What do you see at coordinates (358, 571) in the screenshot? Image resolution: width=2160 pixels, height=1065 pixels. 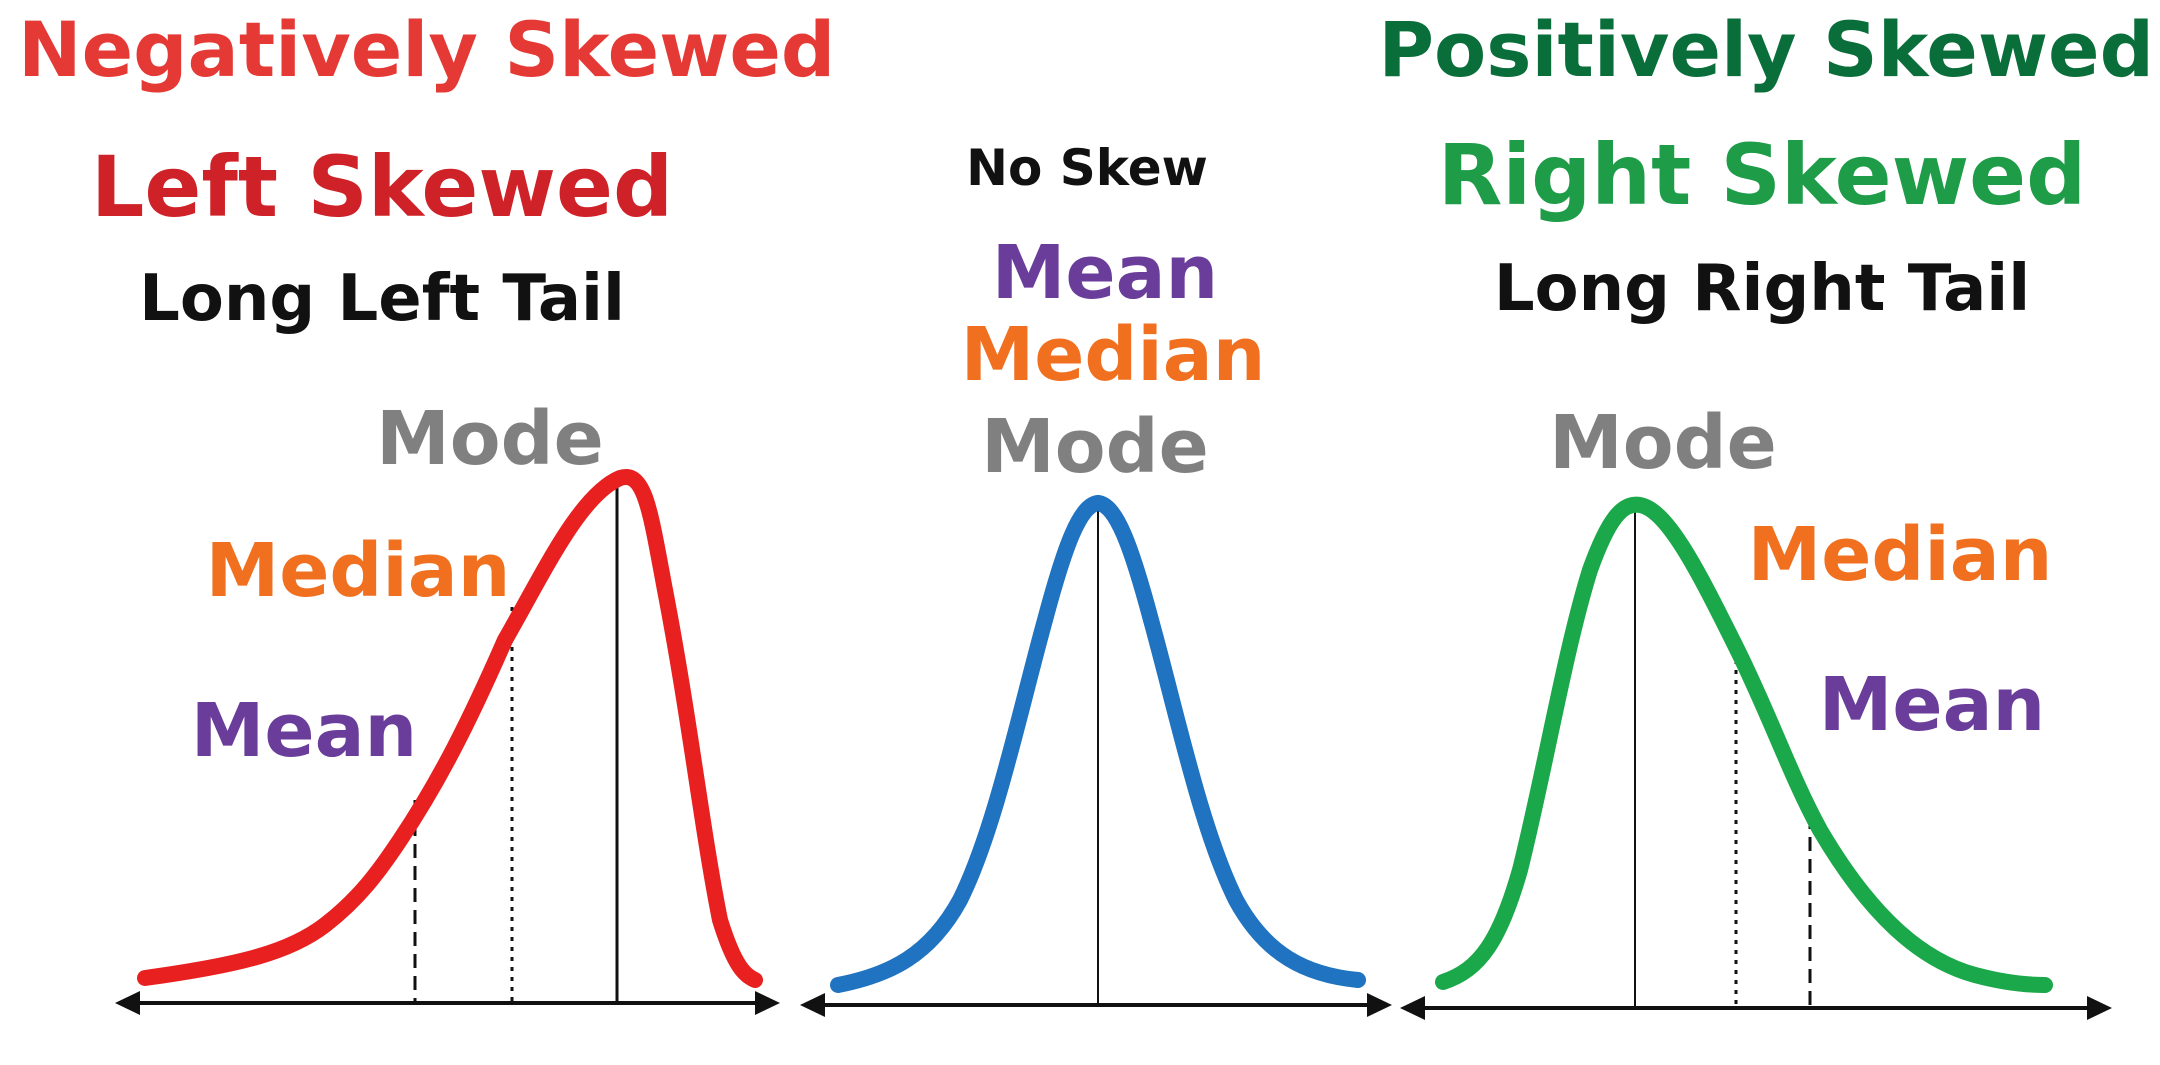 I see `left-median-label: Median` at bounding box center [358, 571].